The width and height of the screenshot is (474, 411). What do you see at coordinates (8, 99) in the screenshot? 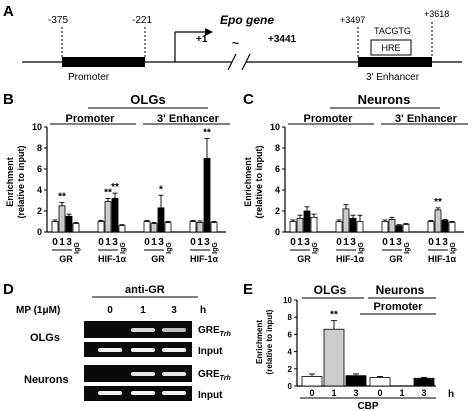
I see `panel-b-letter: B` at bounding box center [8, 99].